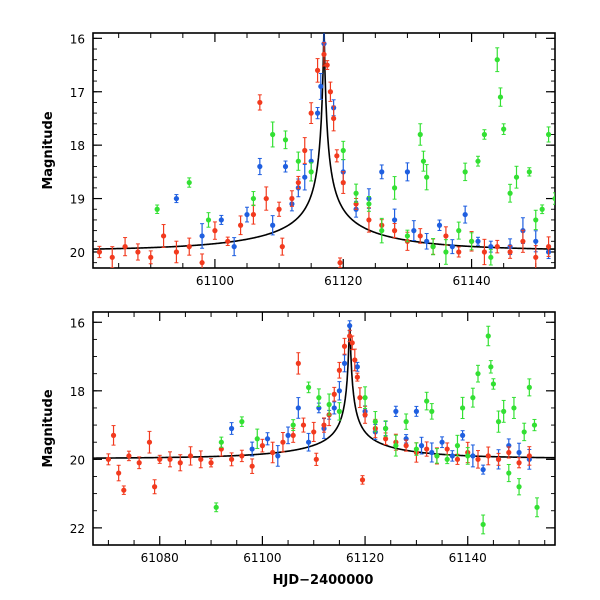  I want to click on y-tick-label: 19, so click(77, 200).